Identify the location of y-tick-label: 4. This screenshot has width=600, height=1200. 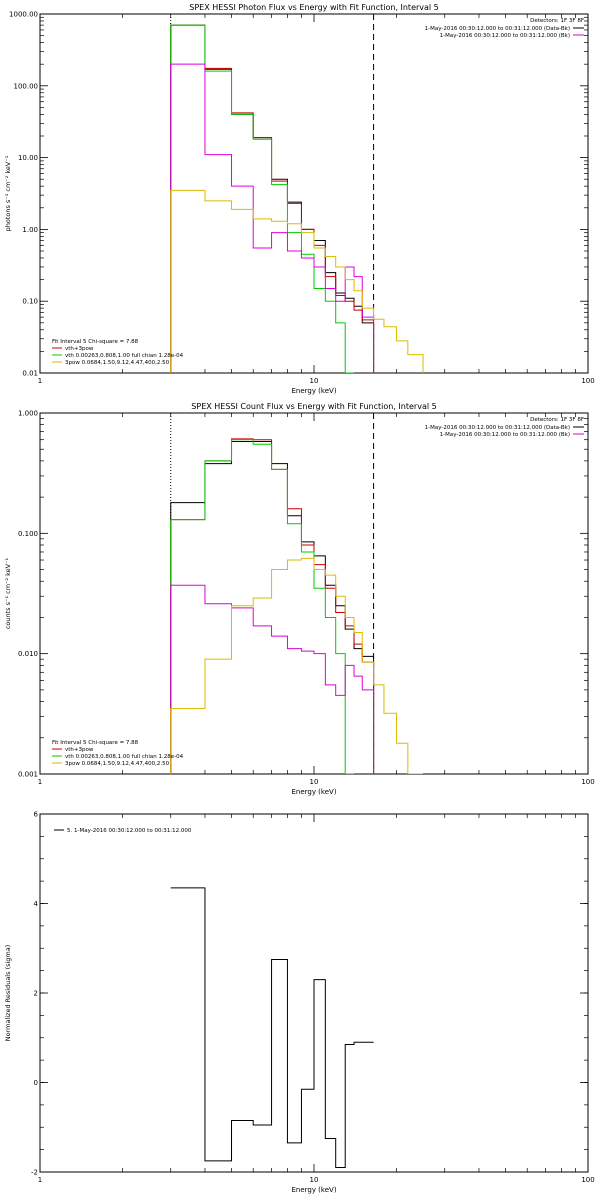
(36, 904).